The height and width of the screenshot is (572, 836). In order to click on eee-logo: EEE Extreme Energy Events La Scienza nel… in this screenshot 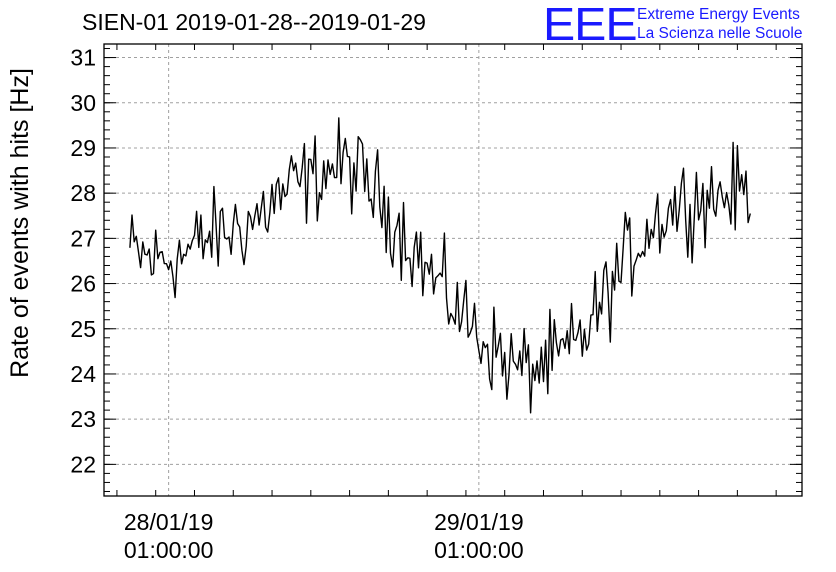, I will do `click(688, 25)`.